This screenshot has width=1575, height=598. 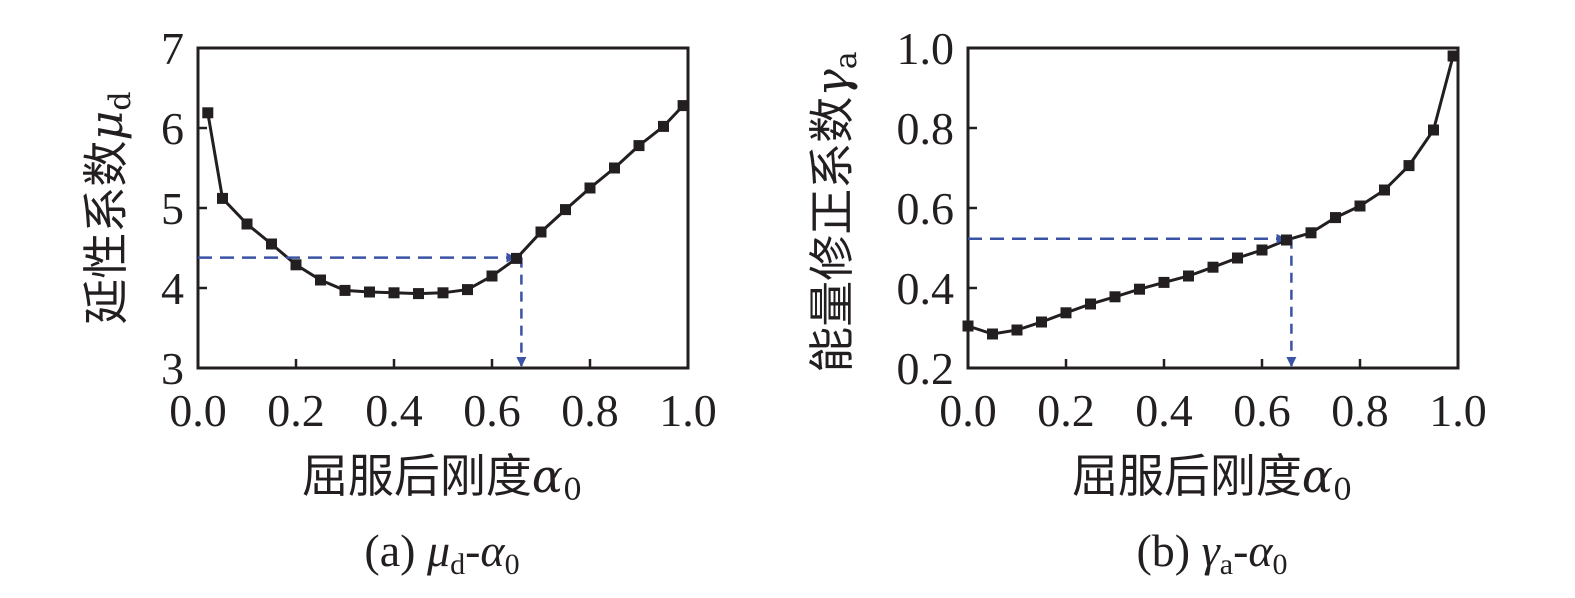 I want to click on y-axis-label-subscript-b: a, so click(x=846, y=60).